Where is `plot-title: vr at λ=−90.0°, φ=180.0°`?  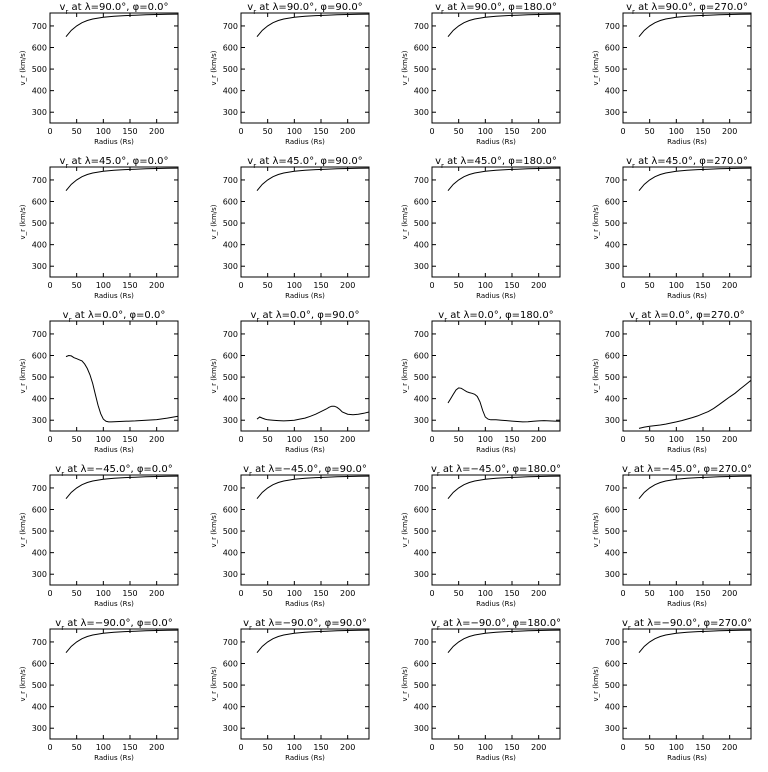
plot-title: vr at λ=−90.0°, φ=180.0° is located at coordinates (496, 625).